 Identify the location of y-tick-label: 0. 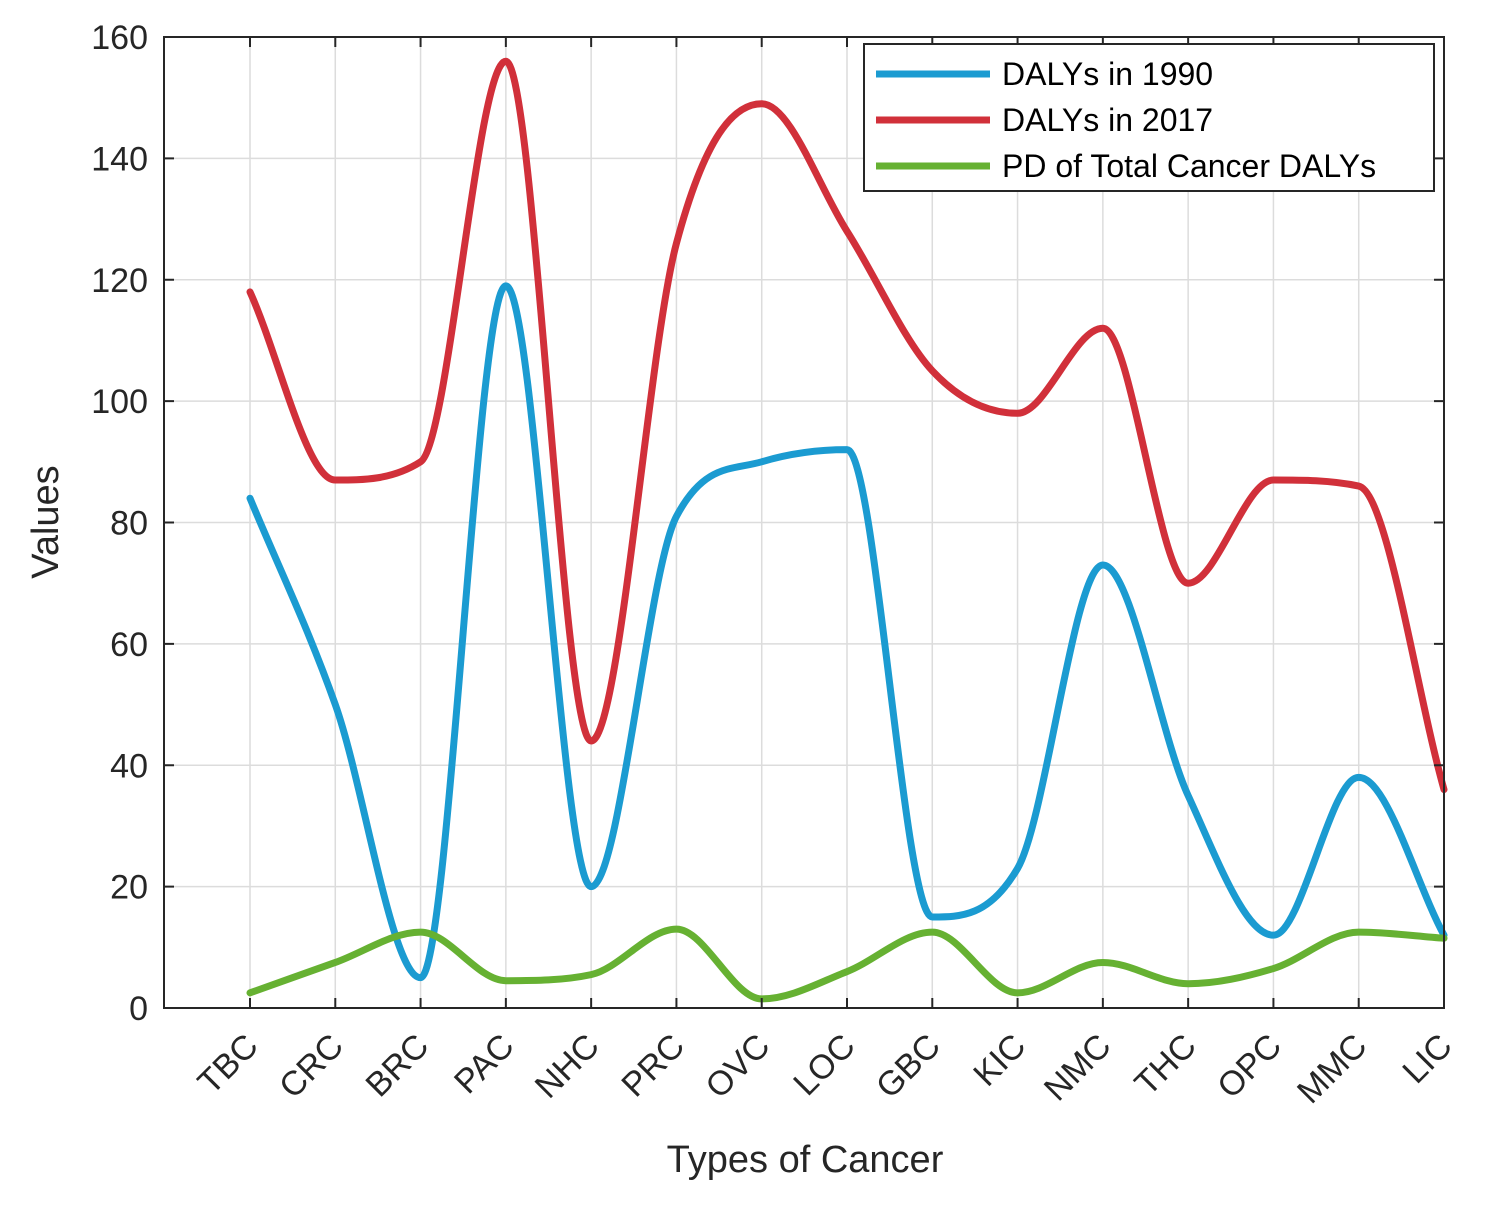
(138, 1009).